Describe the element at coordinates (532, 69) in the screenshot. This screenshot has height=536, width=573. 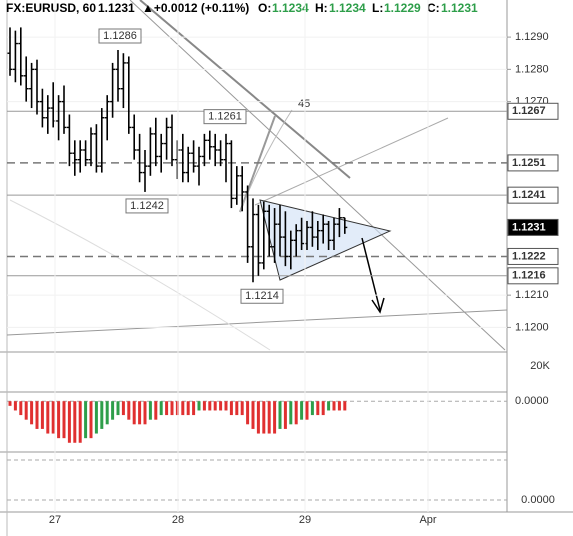
I see `y-tick-label: 1.1280` at that location.